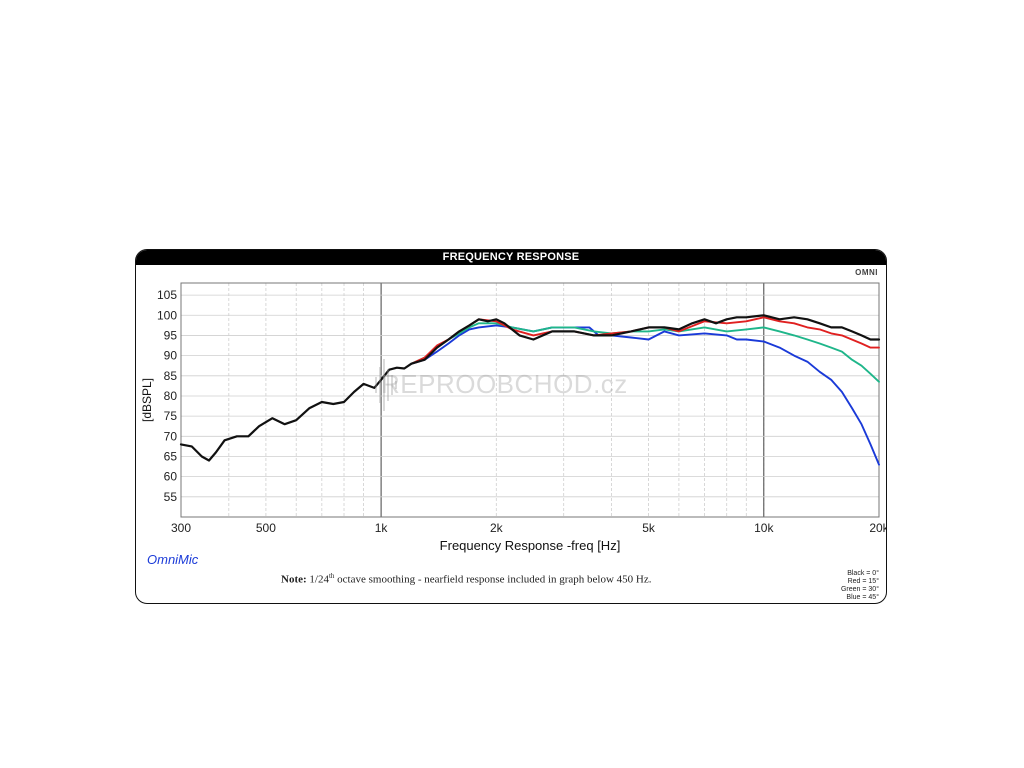 Image resolution: width=1024 pixels, height=768 pixels. I want to click on x-tick-label: 10k, so click(764, 528).